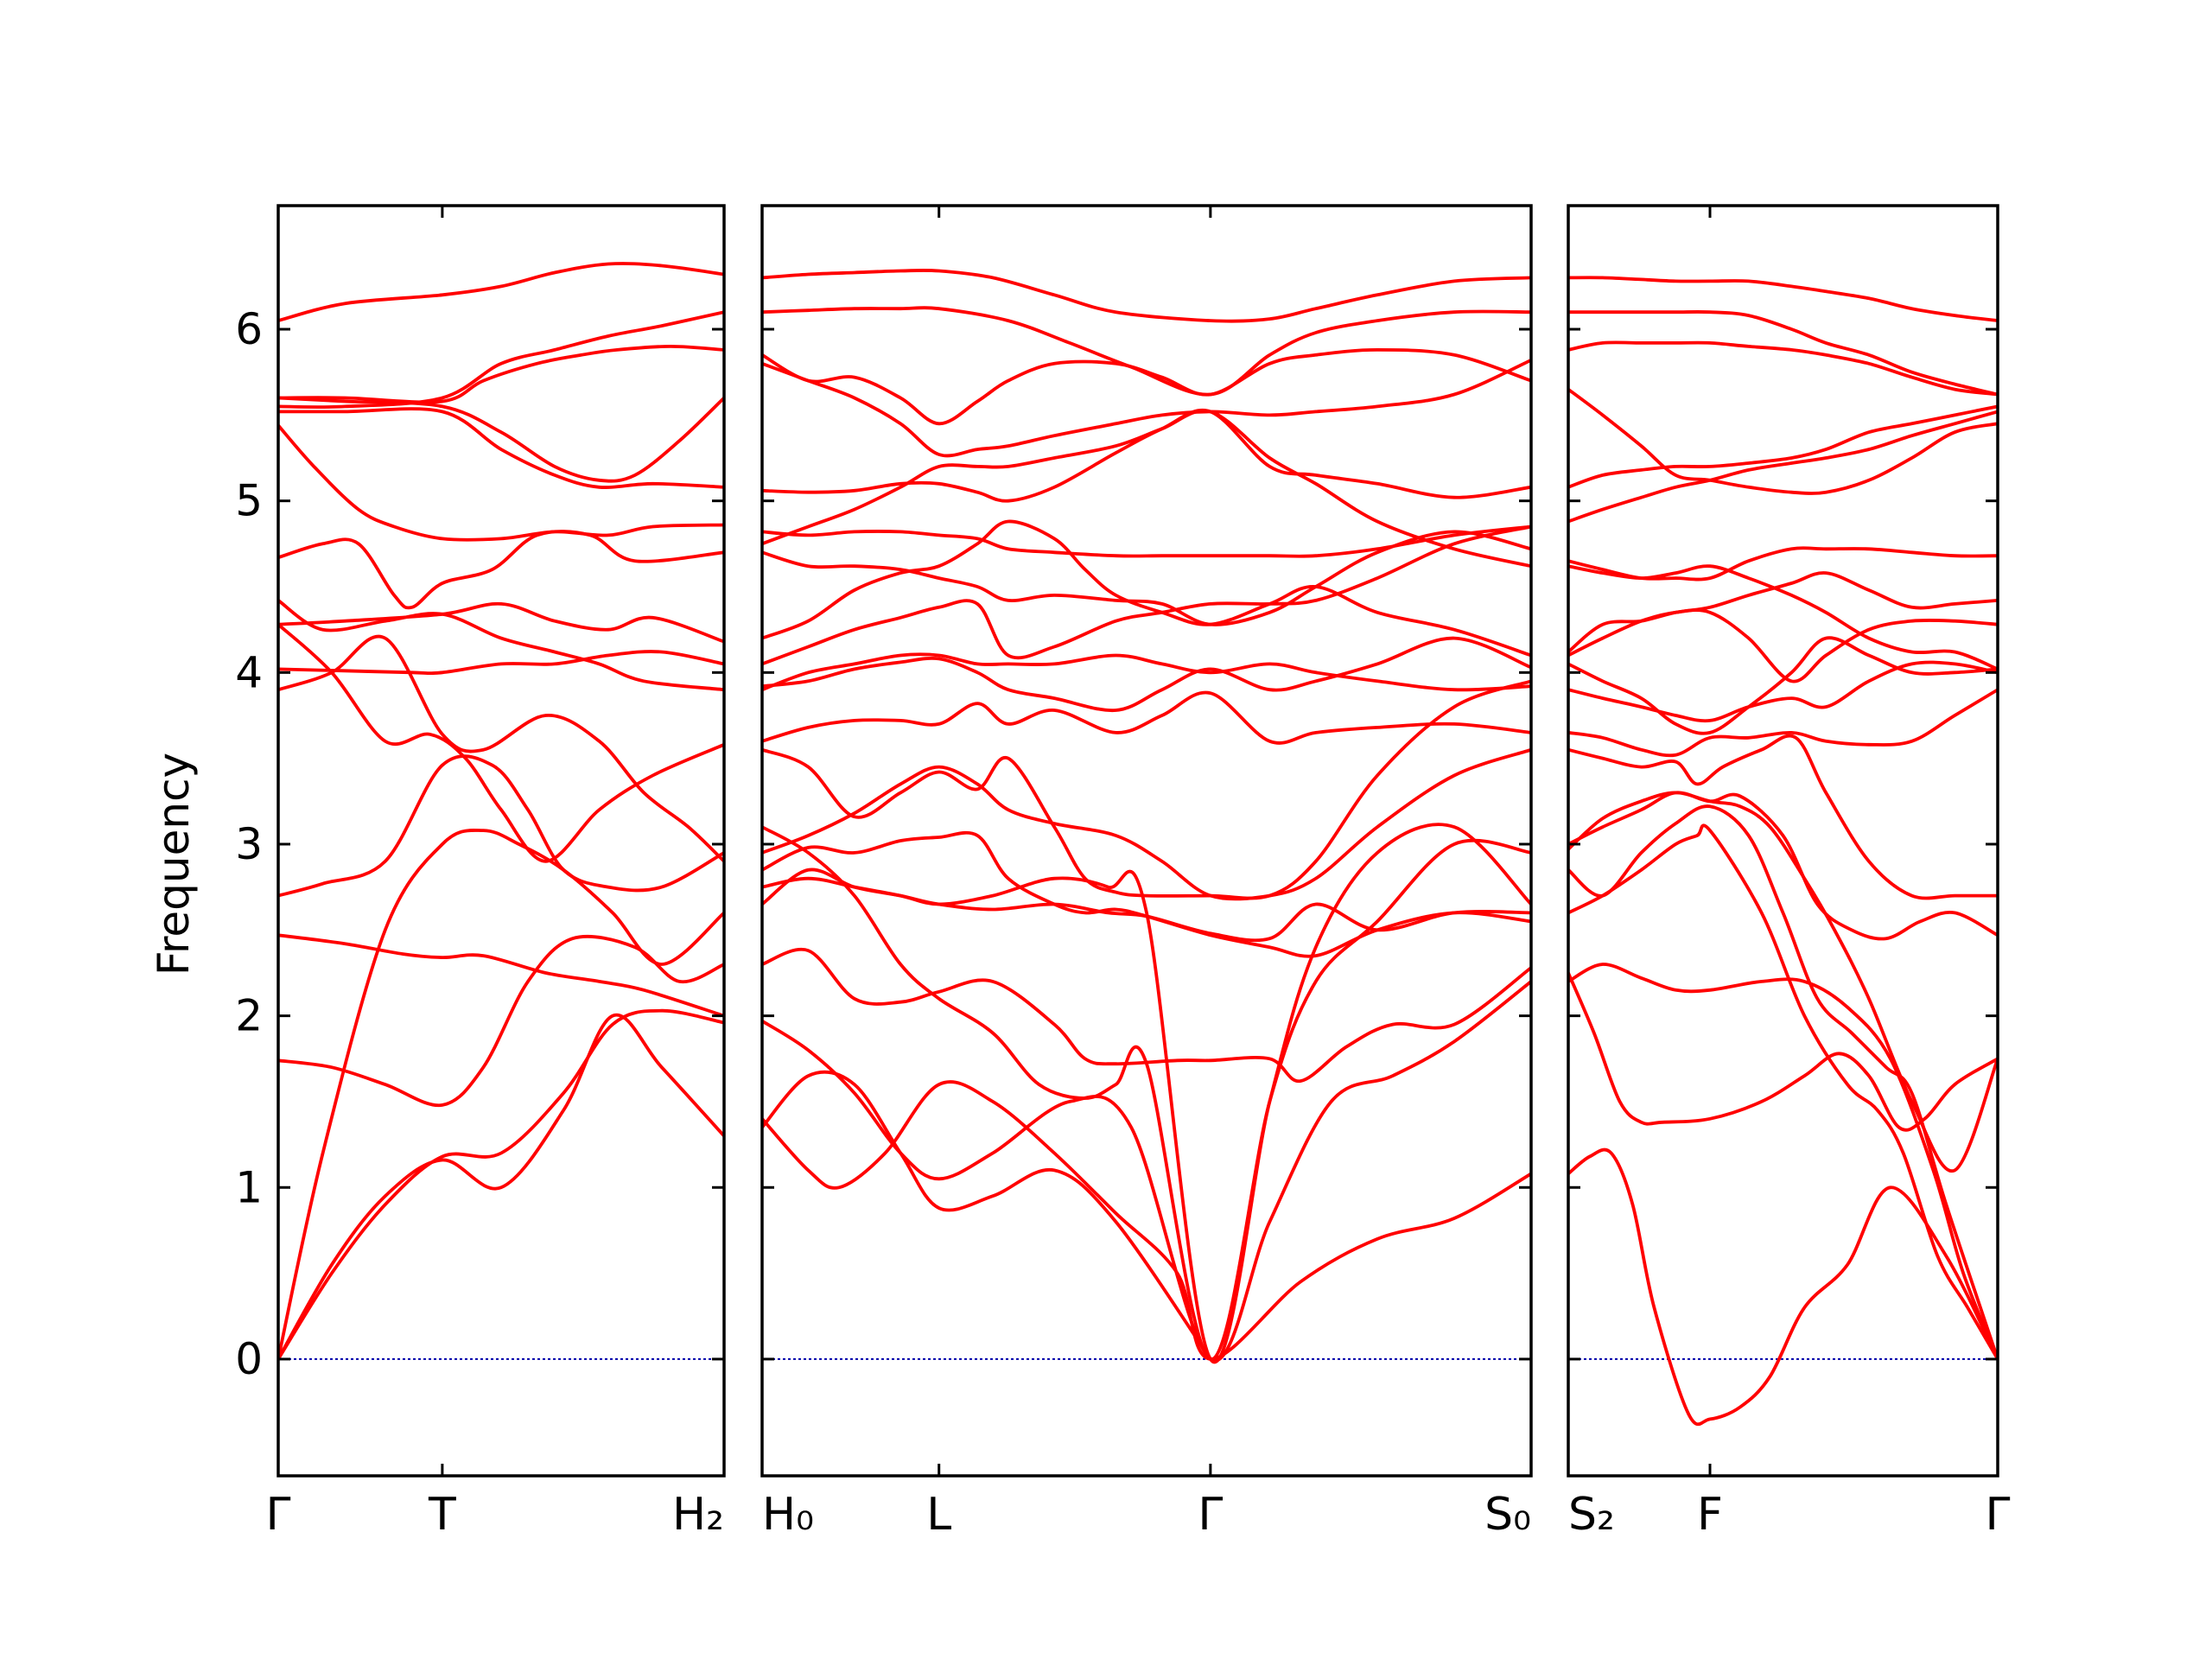  Describe the element at coordinates (249, 1016) in the screenshot. I see `y-tick-label: 2` at that location.